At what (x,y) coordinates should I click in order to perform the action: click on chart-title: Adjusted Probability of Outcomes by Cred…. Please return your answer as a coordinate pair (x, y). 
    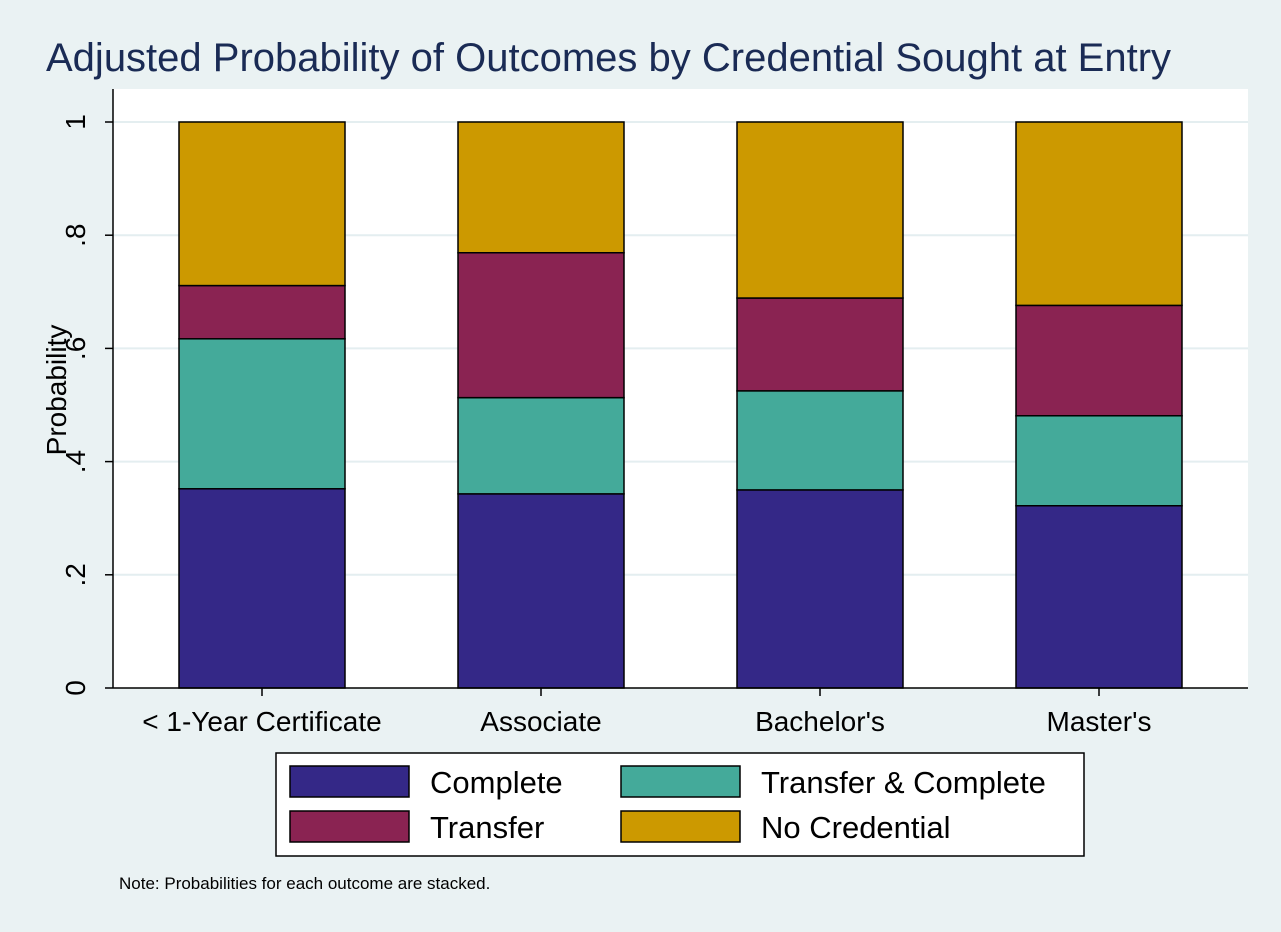
    Looking at the image, I should click on (609, 58).